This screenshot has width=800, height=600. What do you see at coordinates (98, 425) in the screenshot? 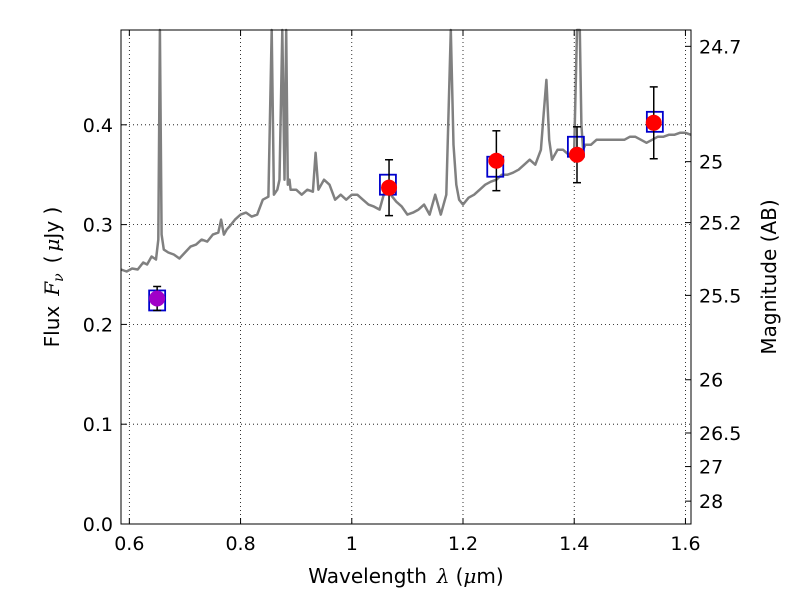
I see `y-tick-label-1: 0.1` at bounding box center [98, 425].